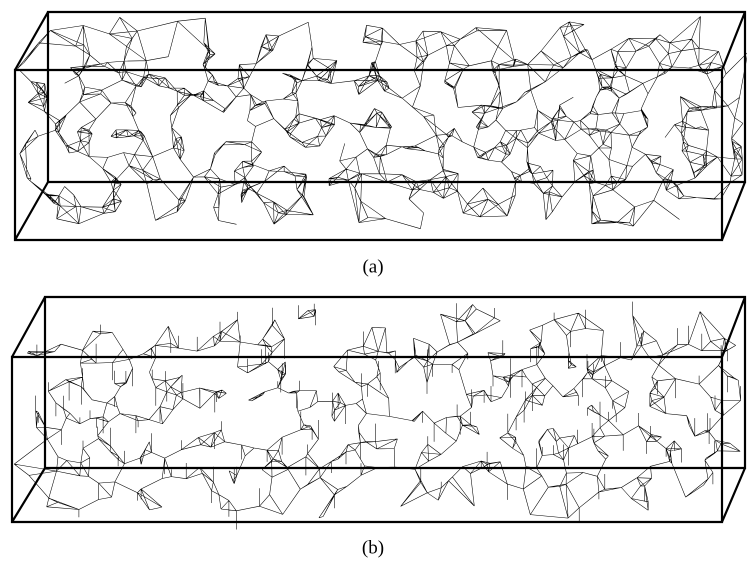 This screenshot has height=573, width=747. Describe the element at coordinates (373, 547) in the screenshot. I see `panel-label: (b)` at that location.